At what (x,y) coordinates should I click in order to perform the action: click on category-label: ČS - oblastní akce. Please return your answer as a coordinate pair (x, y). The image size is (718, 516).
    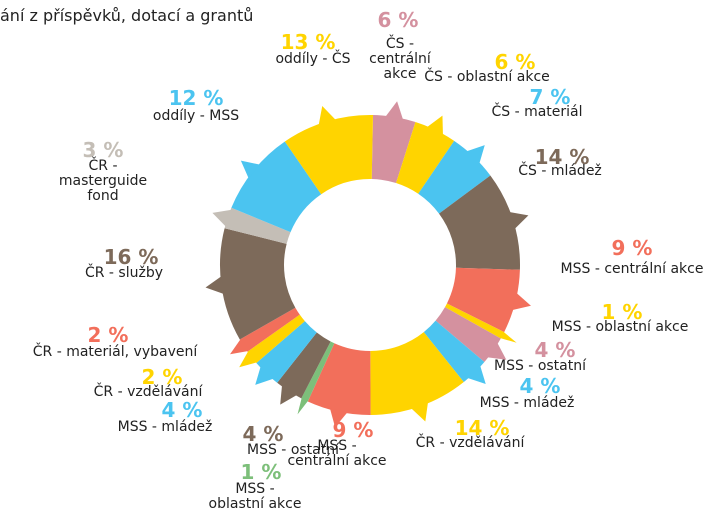
    Looking at the image, I should click on (487, 77).